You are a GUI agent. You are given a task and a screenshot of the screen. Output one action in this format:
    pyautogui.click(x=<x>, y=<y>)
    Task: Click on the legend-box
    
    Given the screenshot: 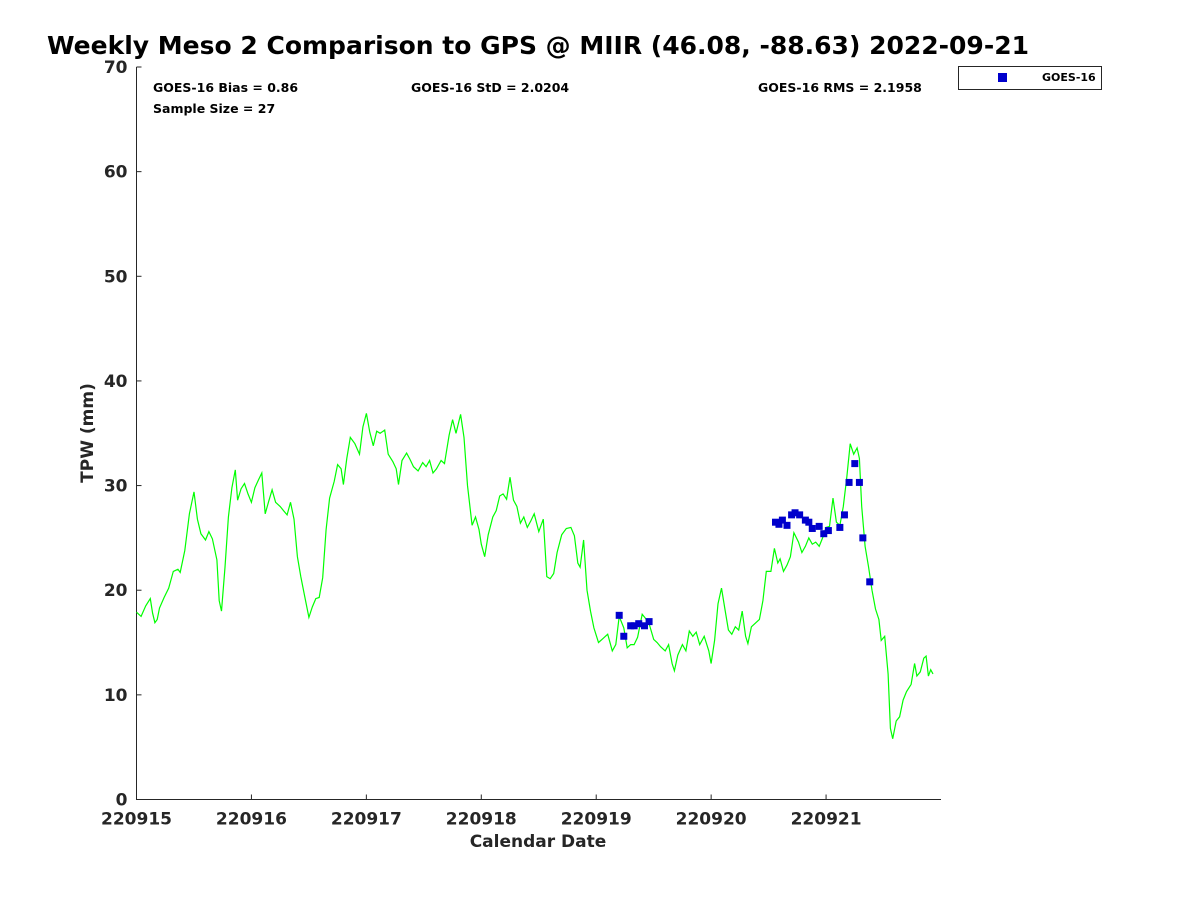 What is the action you would take?
    pyautogui.click(x=1030, y=78)
    